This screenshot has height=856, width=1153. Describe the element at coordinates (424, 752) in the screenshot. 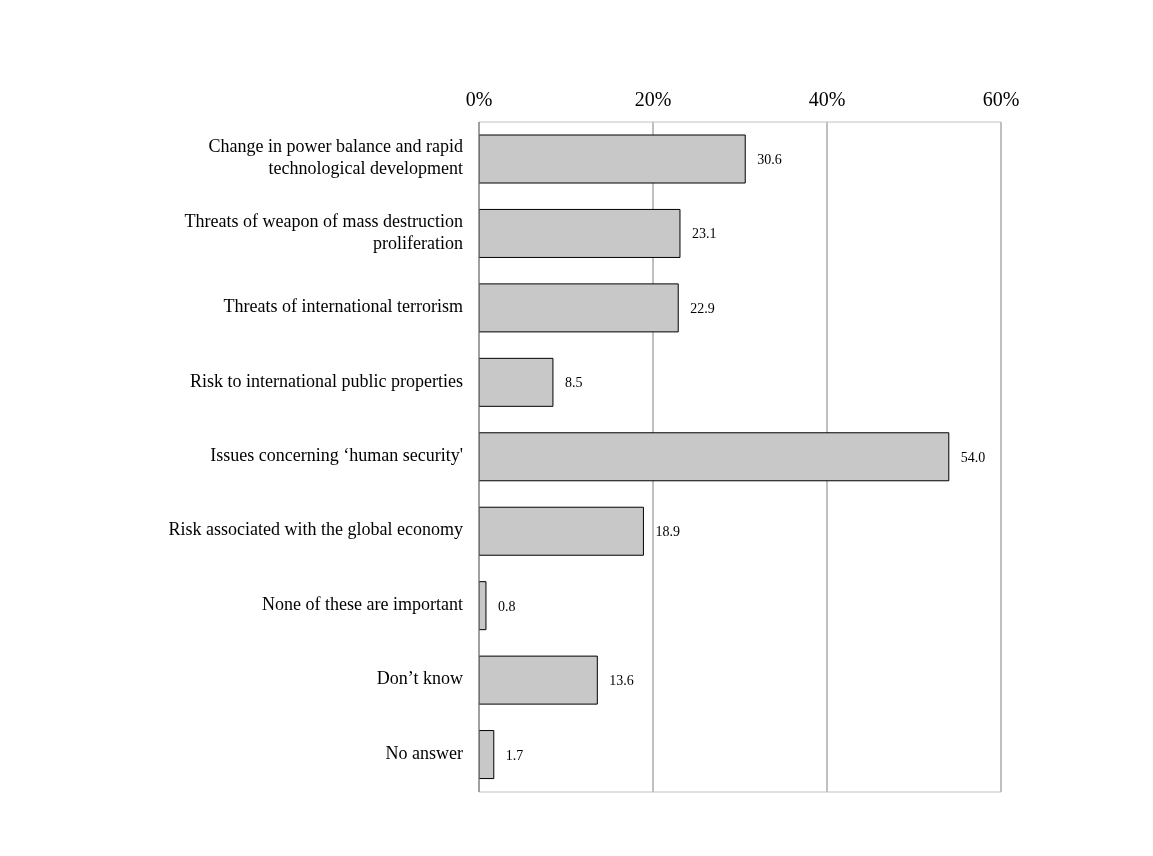

I see `y-tick-label: No answer` at that location.